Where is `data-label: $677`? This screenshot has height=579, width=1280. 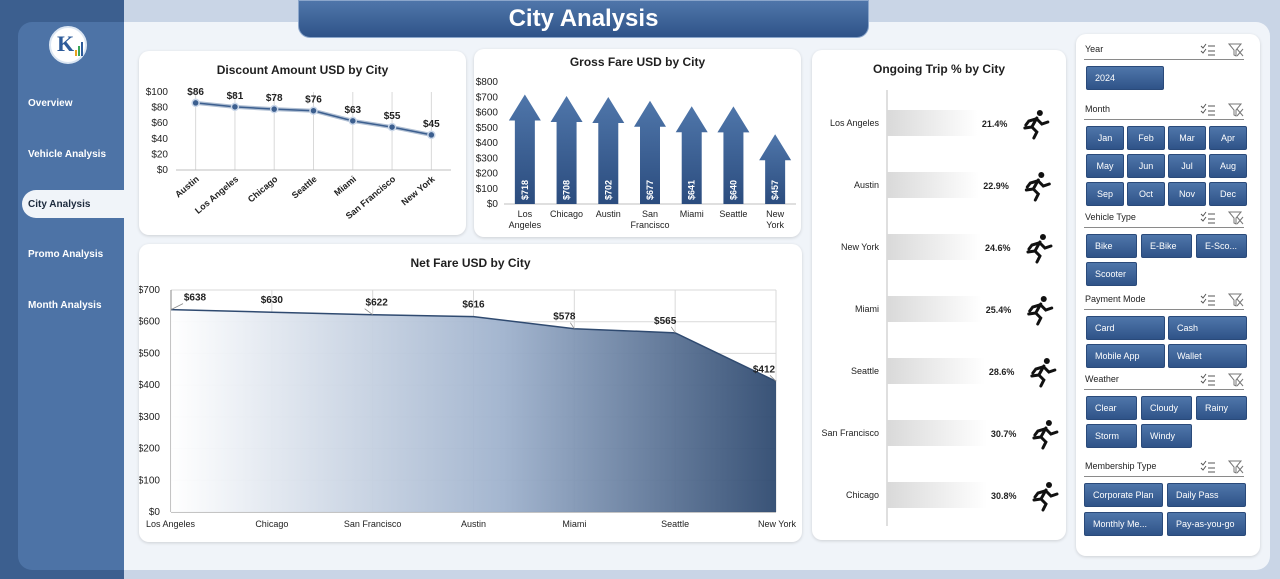 data-label: $677 is located at coordinates (650, 190).